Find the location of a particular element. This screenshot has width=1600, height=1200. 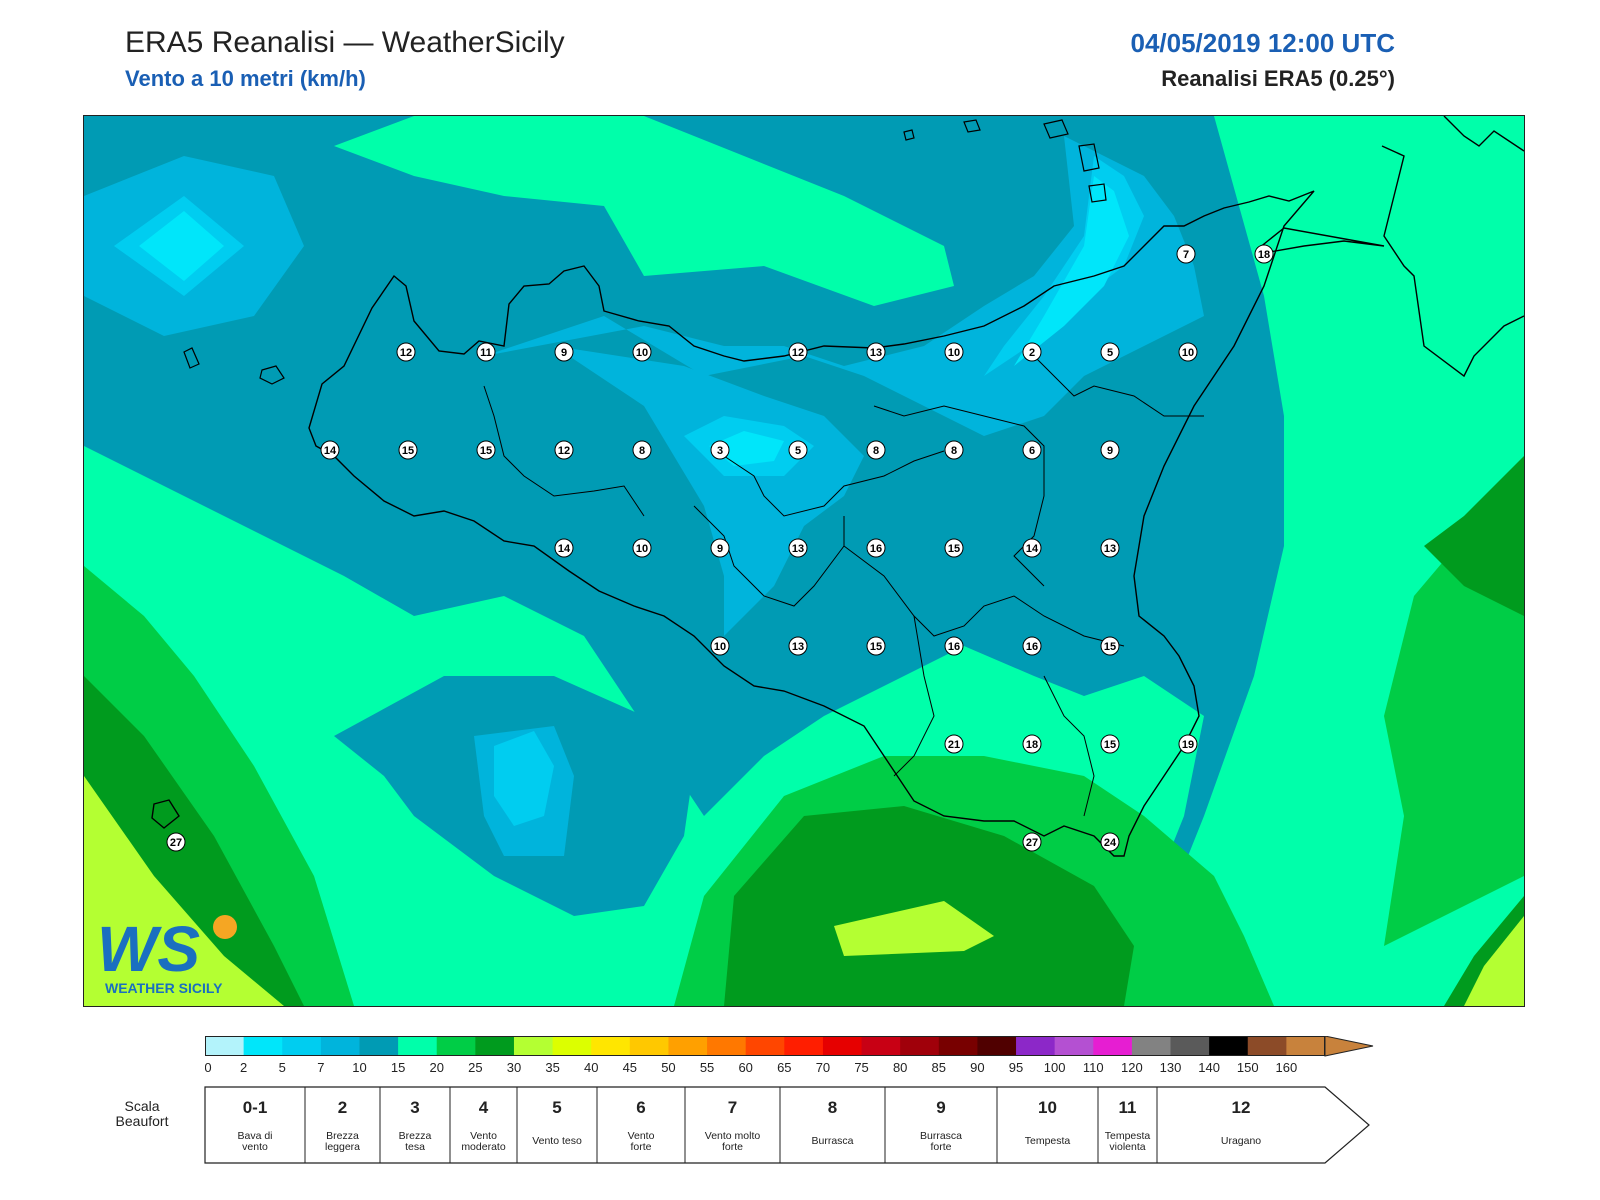

island-vulcano is located at coordinates (1097, 193).